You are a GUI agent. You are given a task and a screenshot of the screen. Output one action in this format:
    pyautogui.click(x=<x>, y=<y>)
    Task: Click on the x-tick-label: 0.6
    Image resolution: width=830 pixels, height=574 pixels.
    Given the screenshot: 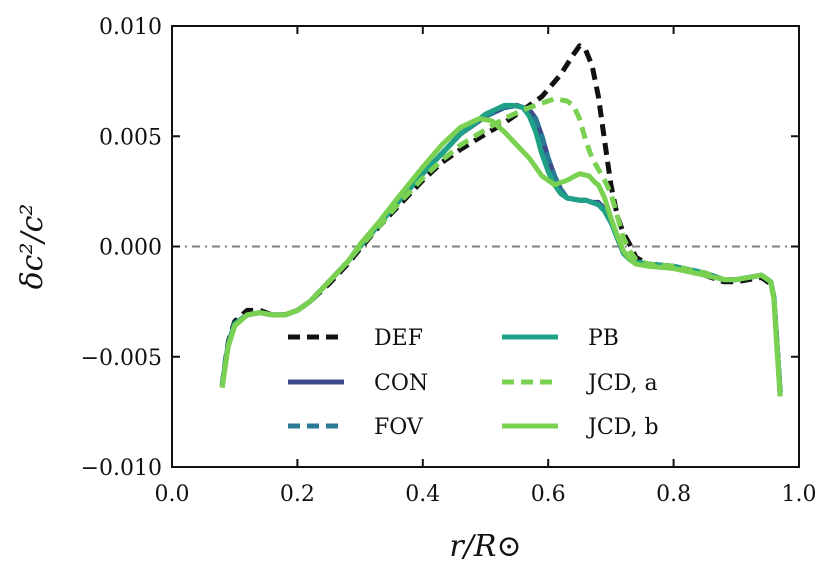 What is the action you would take?
    pyautogui.click(x=548, y=494)
    